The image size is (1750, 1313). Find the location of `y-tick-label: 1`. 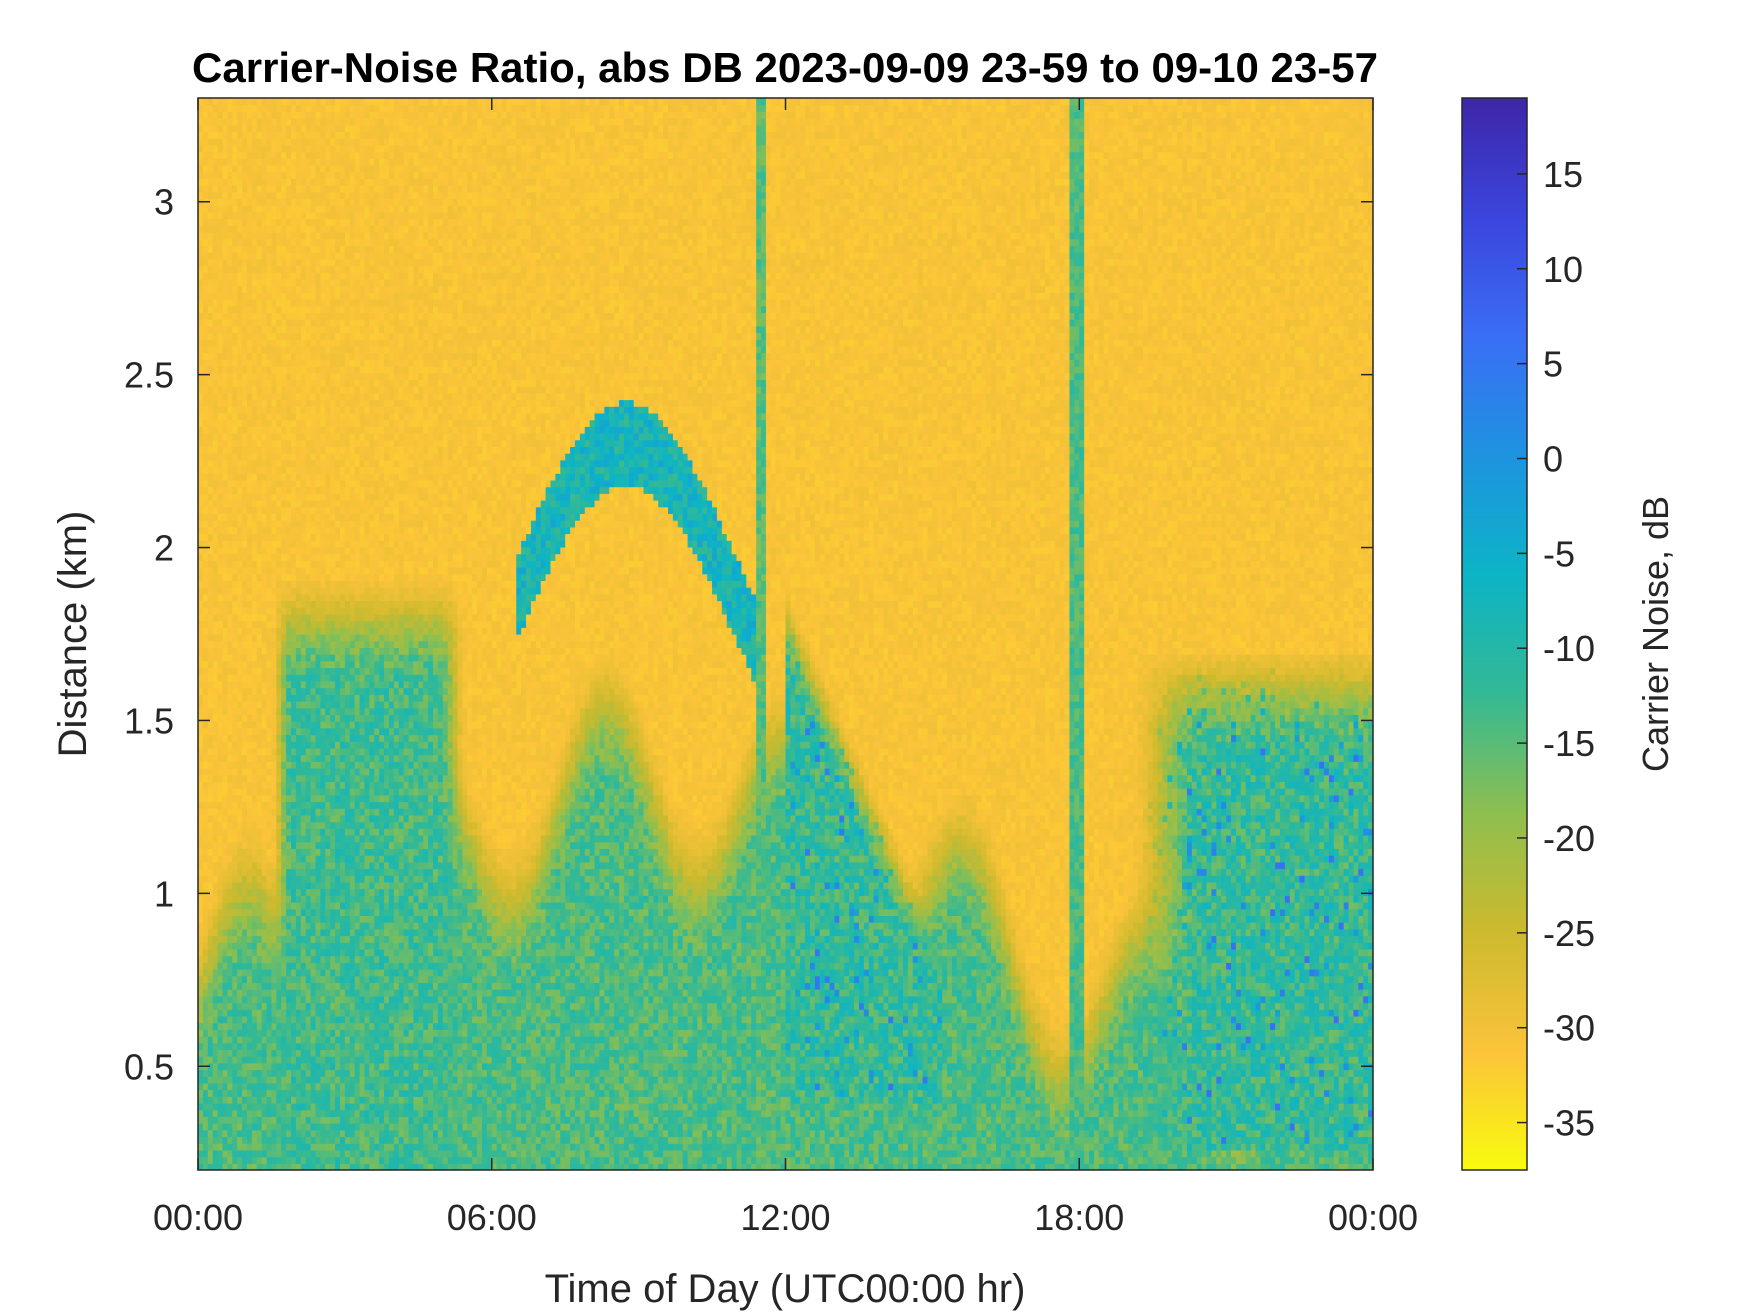

y-tick-label: 1 is located at coordinates (164, 893).